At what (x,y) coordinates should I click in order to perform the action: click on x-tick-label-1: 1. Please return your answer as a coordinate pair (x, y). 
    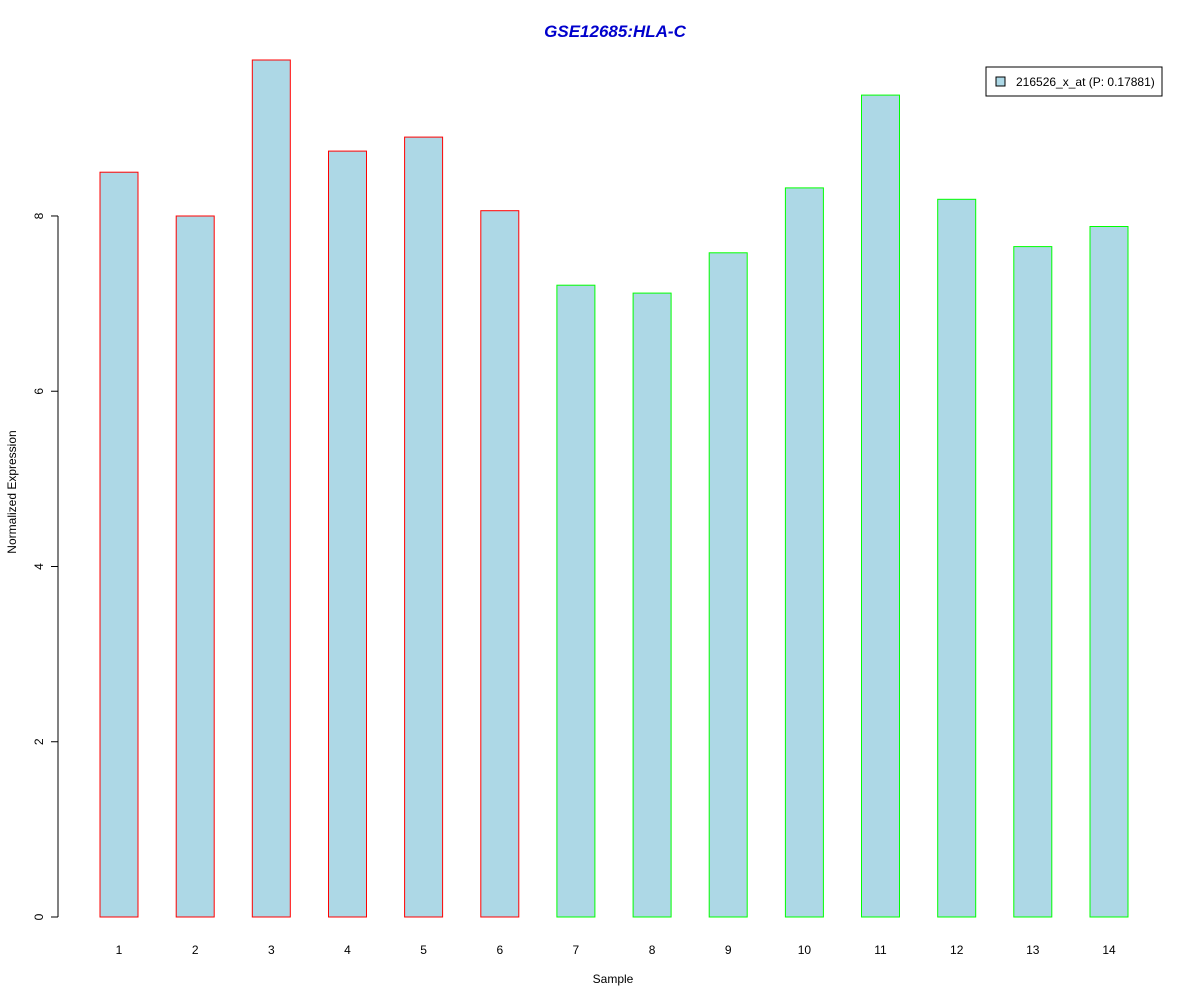
    Looking at the image, I should click on (119, 950).